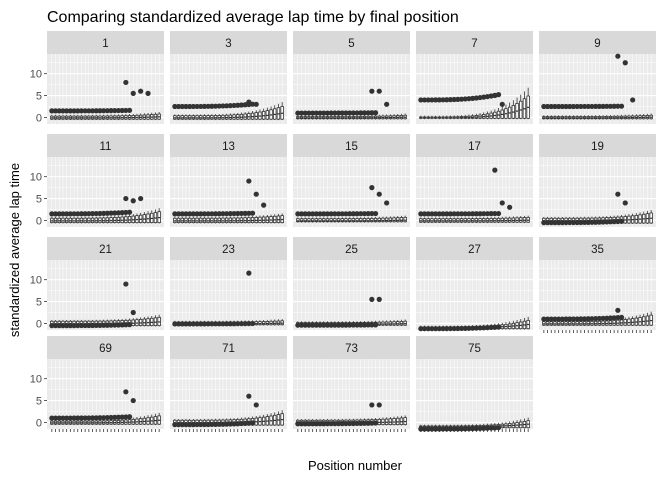 The image size is (672, 480). I want to click on y-tick-label: 5, so click(39, 402).